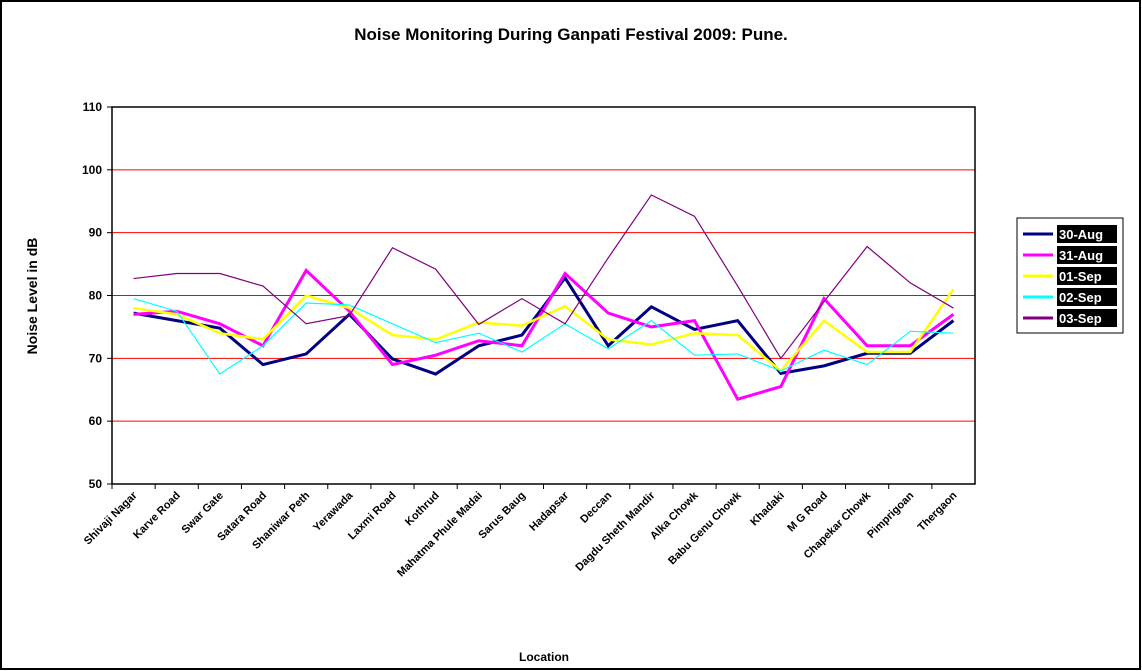 This screenshot has height=671, width=1142. I want to click on legend-label: 30-Aug, so click(1081, 234).